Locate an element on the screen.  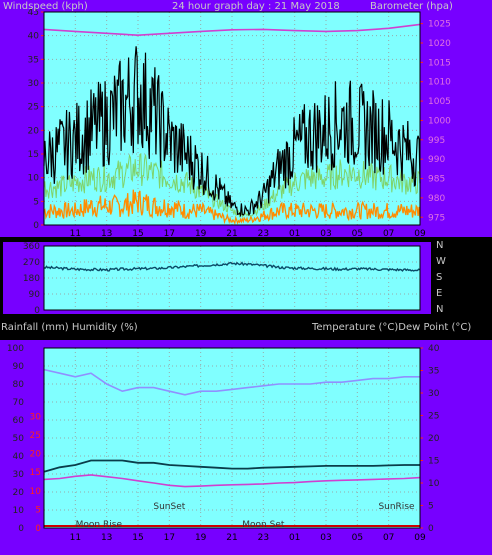
plot-border is located at coordinates (232, 278).